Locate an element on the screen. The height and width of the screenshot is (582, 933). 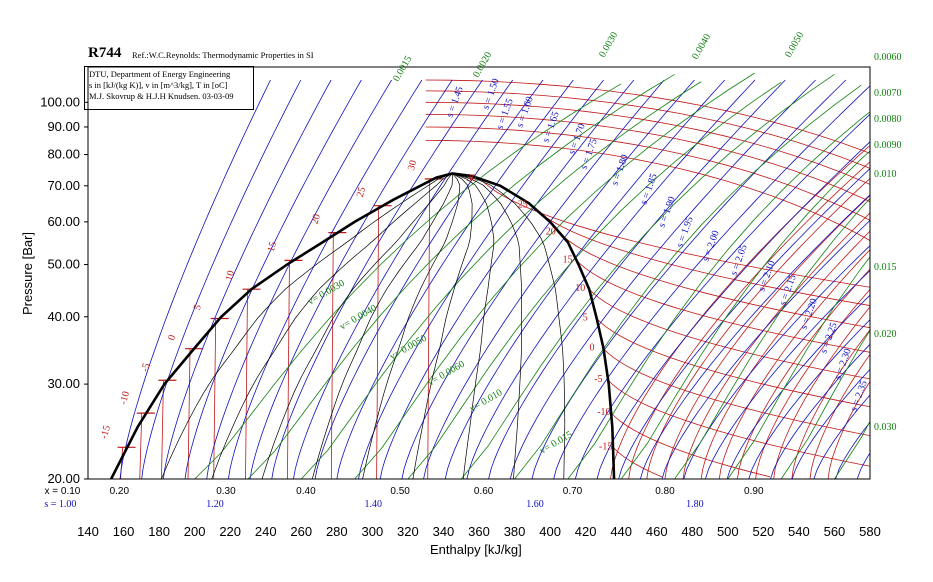
isotherm-label-vapor: 5 is located at coordinates (585, 318).